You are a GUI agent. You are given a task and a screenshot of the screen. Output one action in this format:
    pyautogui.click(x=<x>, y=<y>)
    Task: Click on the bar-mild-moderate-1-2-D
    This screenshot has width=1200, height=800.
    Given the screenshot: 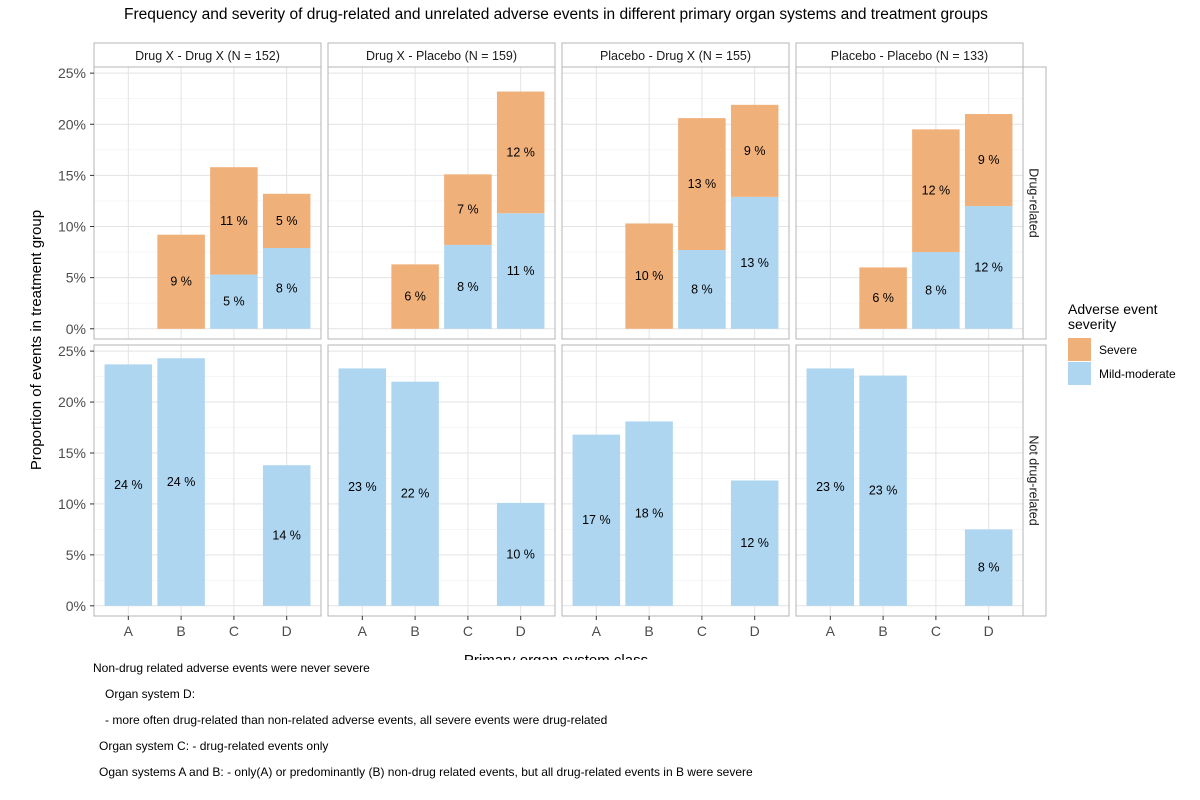 What is the action you would take?
    pyautogui.click(x=754, y=543)
    